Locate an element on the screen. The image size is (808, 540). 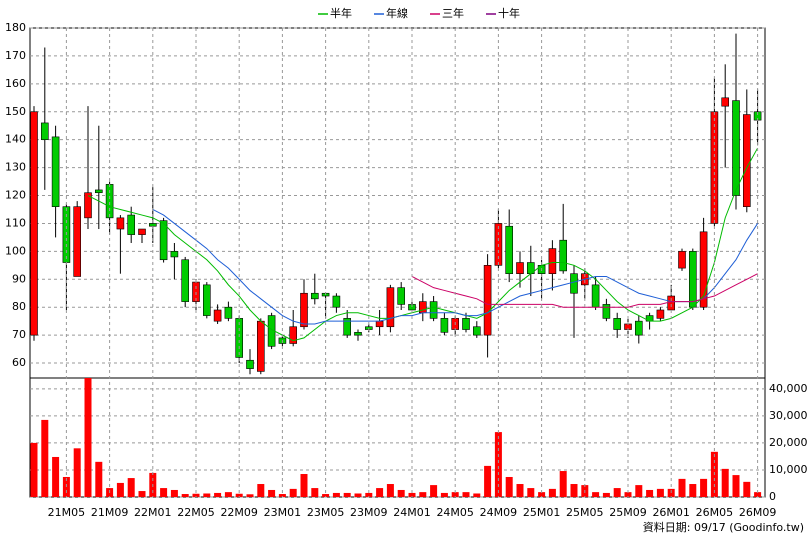
x-tick-label: 25M01 is located at coordinates (542, 512).